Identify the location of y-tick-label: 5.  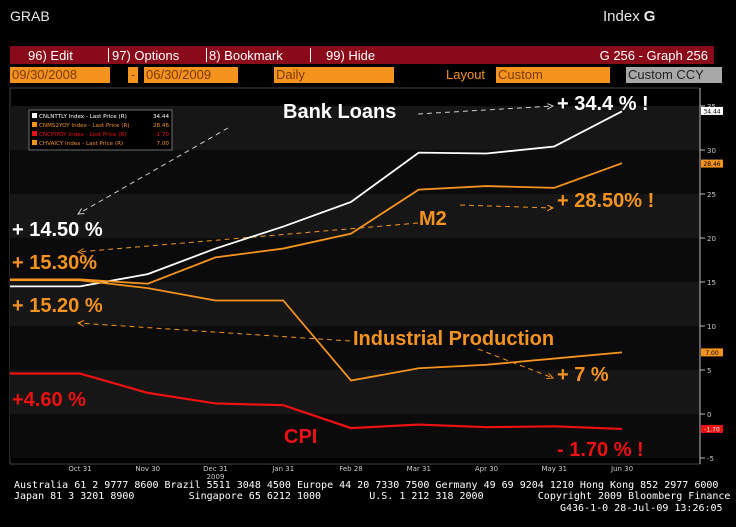
(709, 371).